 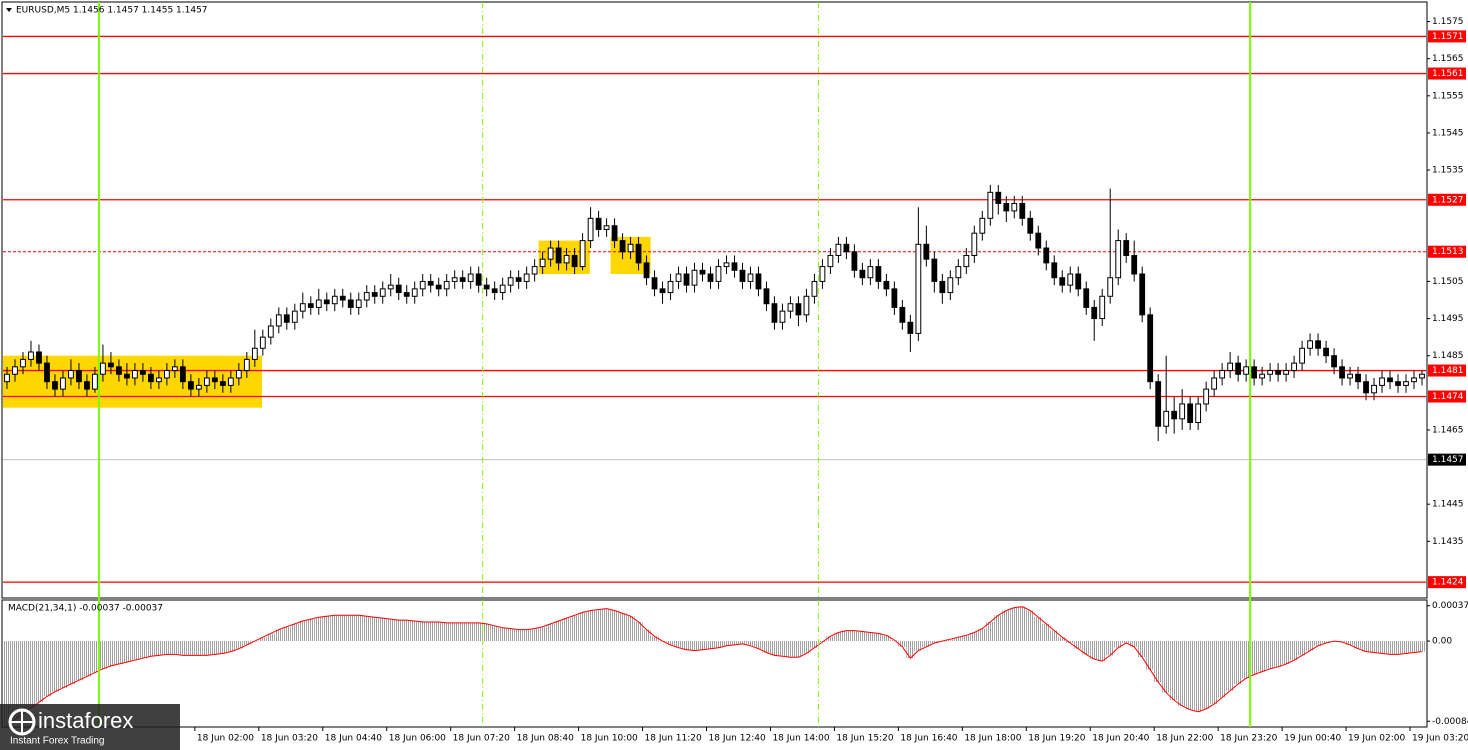 What do you see at coordinates (1448, 171) in the screenshot?
I see `y-tick-label: 1.1535` at bounding box center [1448, 171].